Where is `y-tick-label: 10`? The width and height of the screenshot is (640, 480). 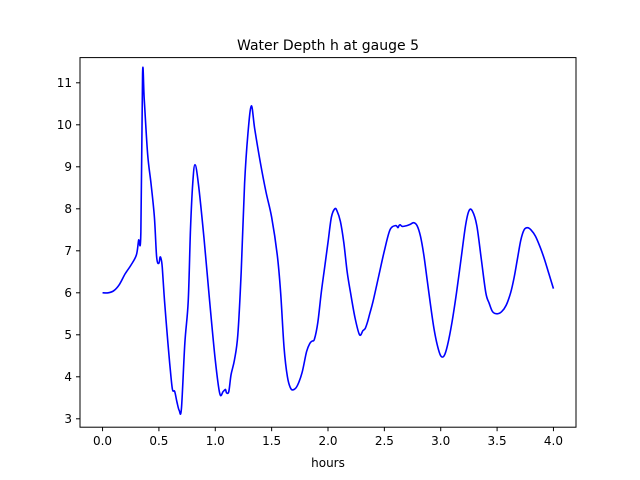
y-tick-label: 10 is located at coordinates (64, 125).